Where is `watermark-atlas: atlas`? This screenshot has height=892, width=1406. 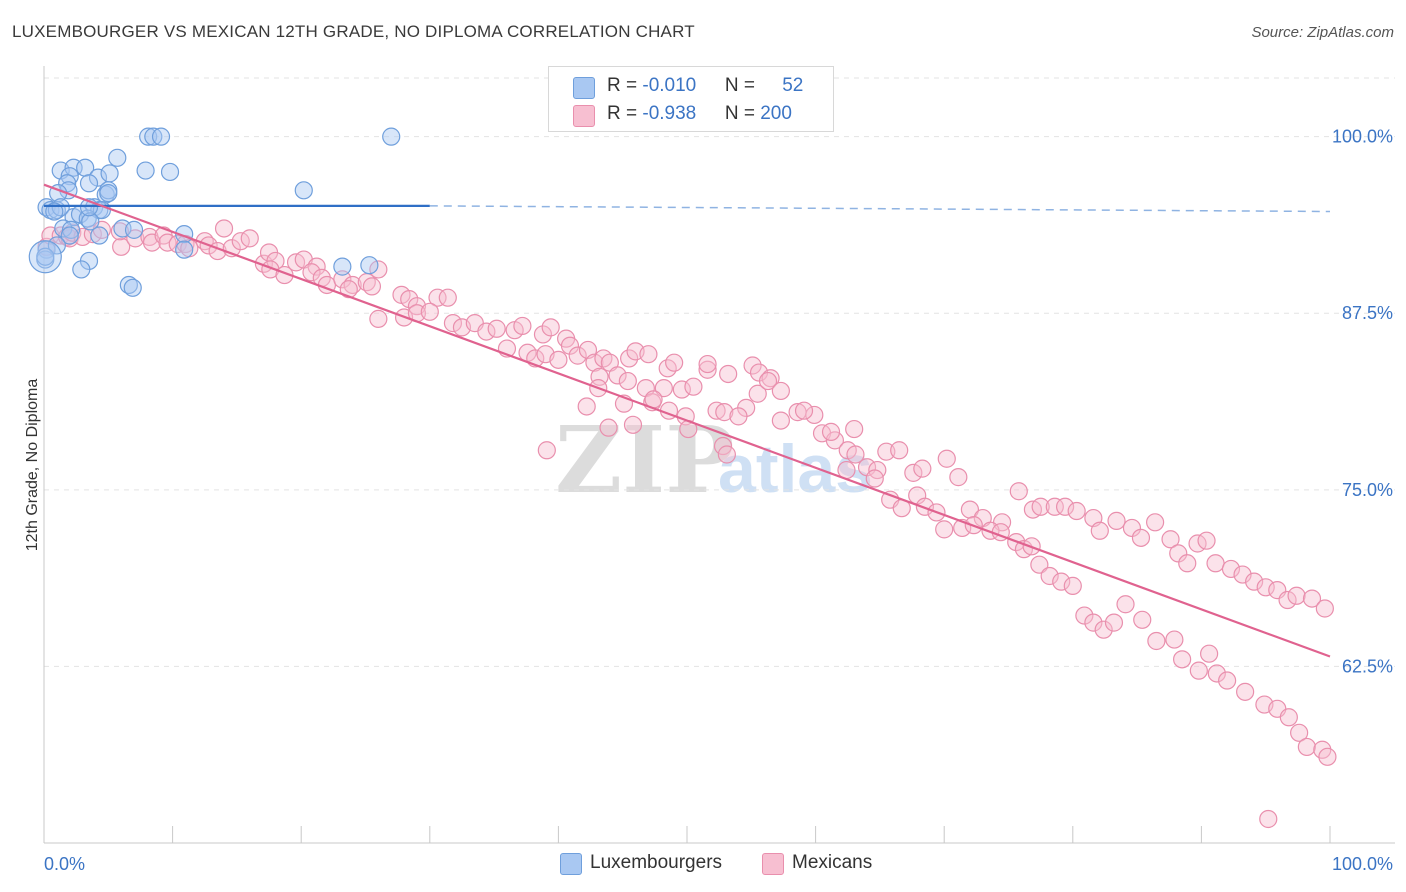
watermark-atlas: atlas is located at coordinates (795, 469).